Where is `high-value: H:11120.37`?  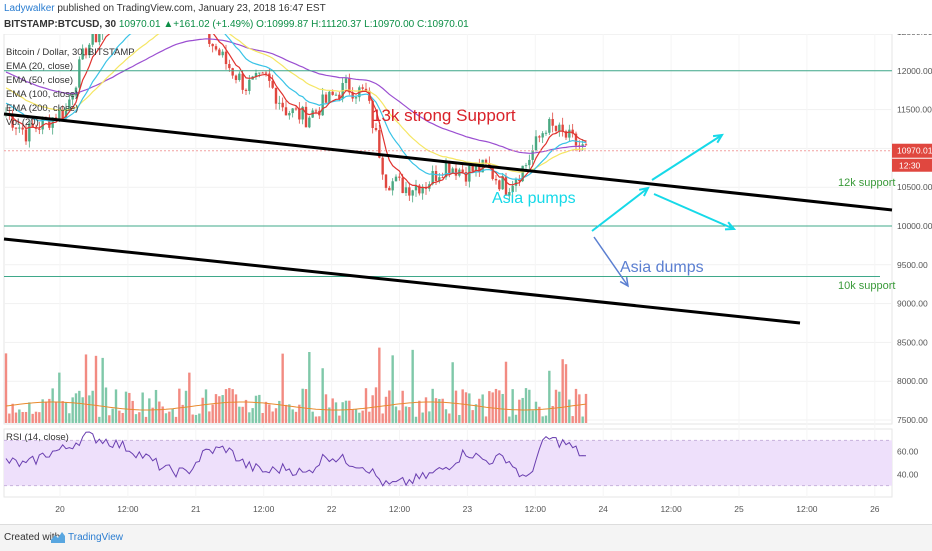 high-value: H:11120.37 is located at coordinates (336, 24).